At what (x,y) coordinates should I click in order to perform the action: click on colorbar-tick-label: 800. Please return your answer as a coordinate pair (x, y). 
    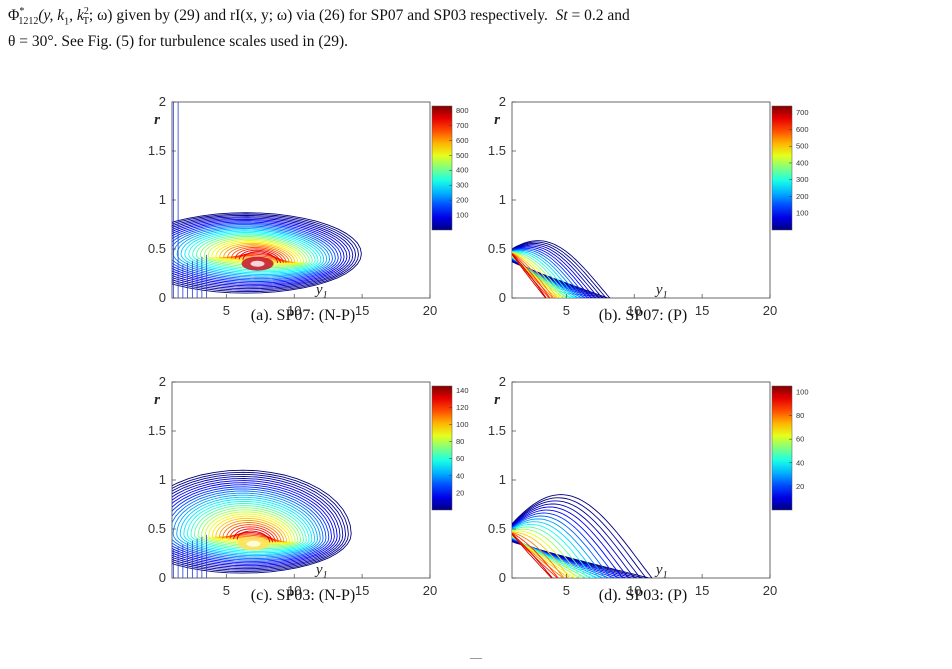
    Looking at the image, I should click on (462, 110).